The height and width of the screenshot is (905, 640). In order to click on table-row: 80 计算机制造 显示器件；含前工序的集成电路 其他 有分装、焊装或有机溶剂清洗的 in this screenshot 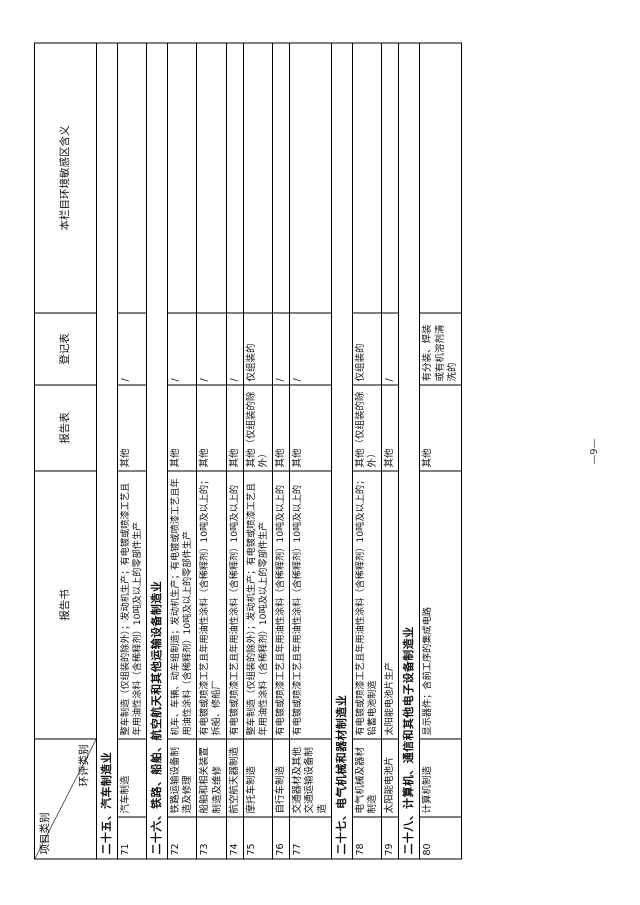, I will do `click(440, 450)`.